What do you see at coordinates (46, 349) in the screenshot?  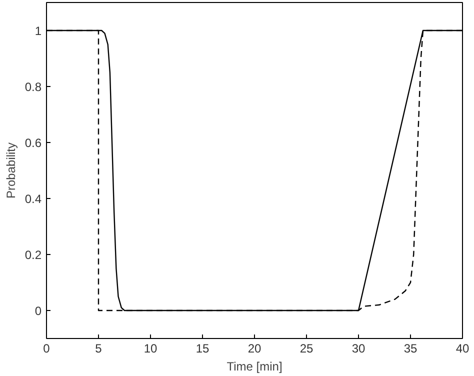 I see `x-tick-label: 0` at bounding box center [46, 349].